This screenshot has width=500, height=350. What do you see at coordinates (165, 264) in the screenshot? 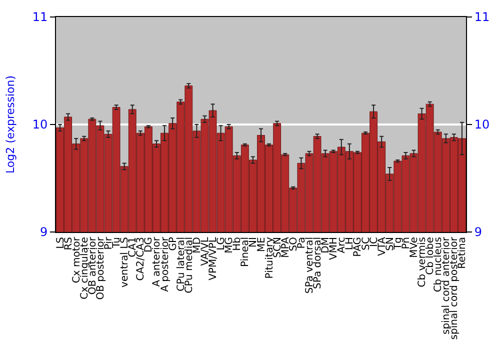
I see `x-tick-label: A posterior` at bounding box center [165, 264].